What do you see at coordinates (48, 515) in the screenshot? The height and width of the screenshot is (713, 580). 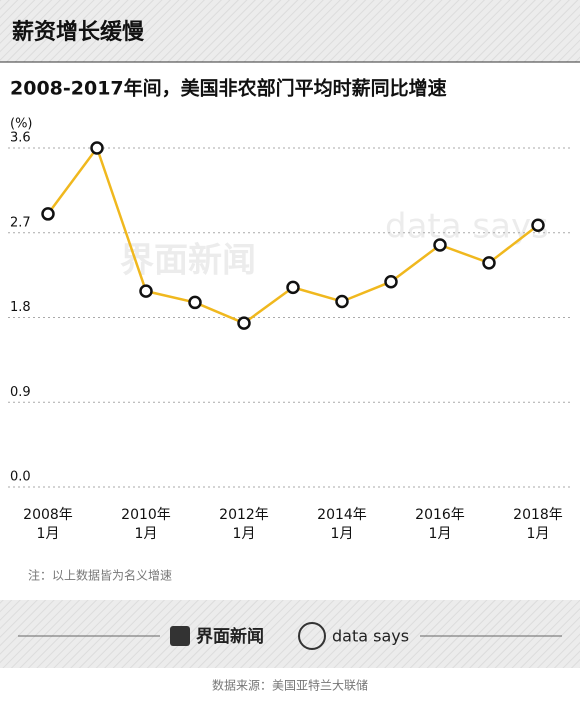 I see `x-tick-label: 2008年` at bounding box center [48, 515].